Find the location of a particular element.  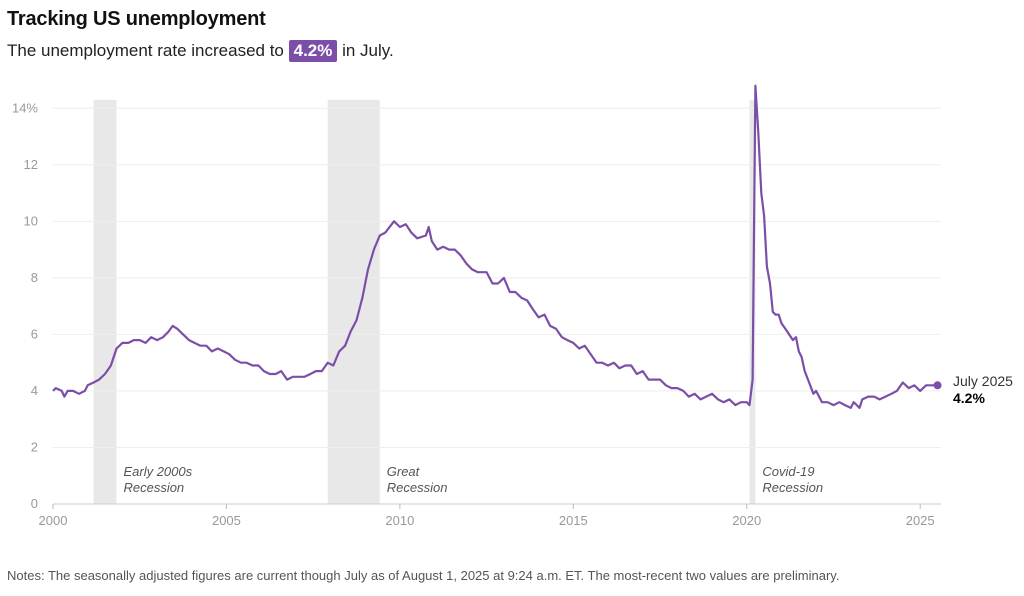

x-tick-label: 2005 is located at coordinates (226, 520).